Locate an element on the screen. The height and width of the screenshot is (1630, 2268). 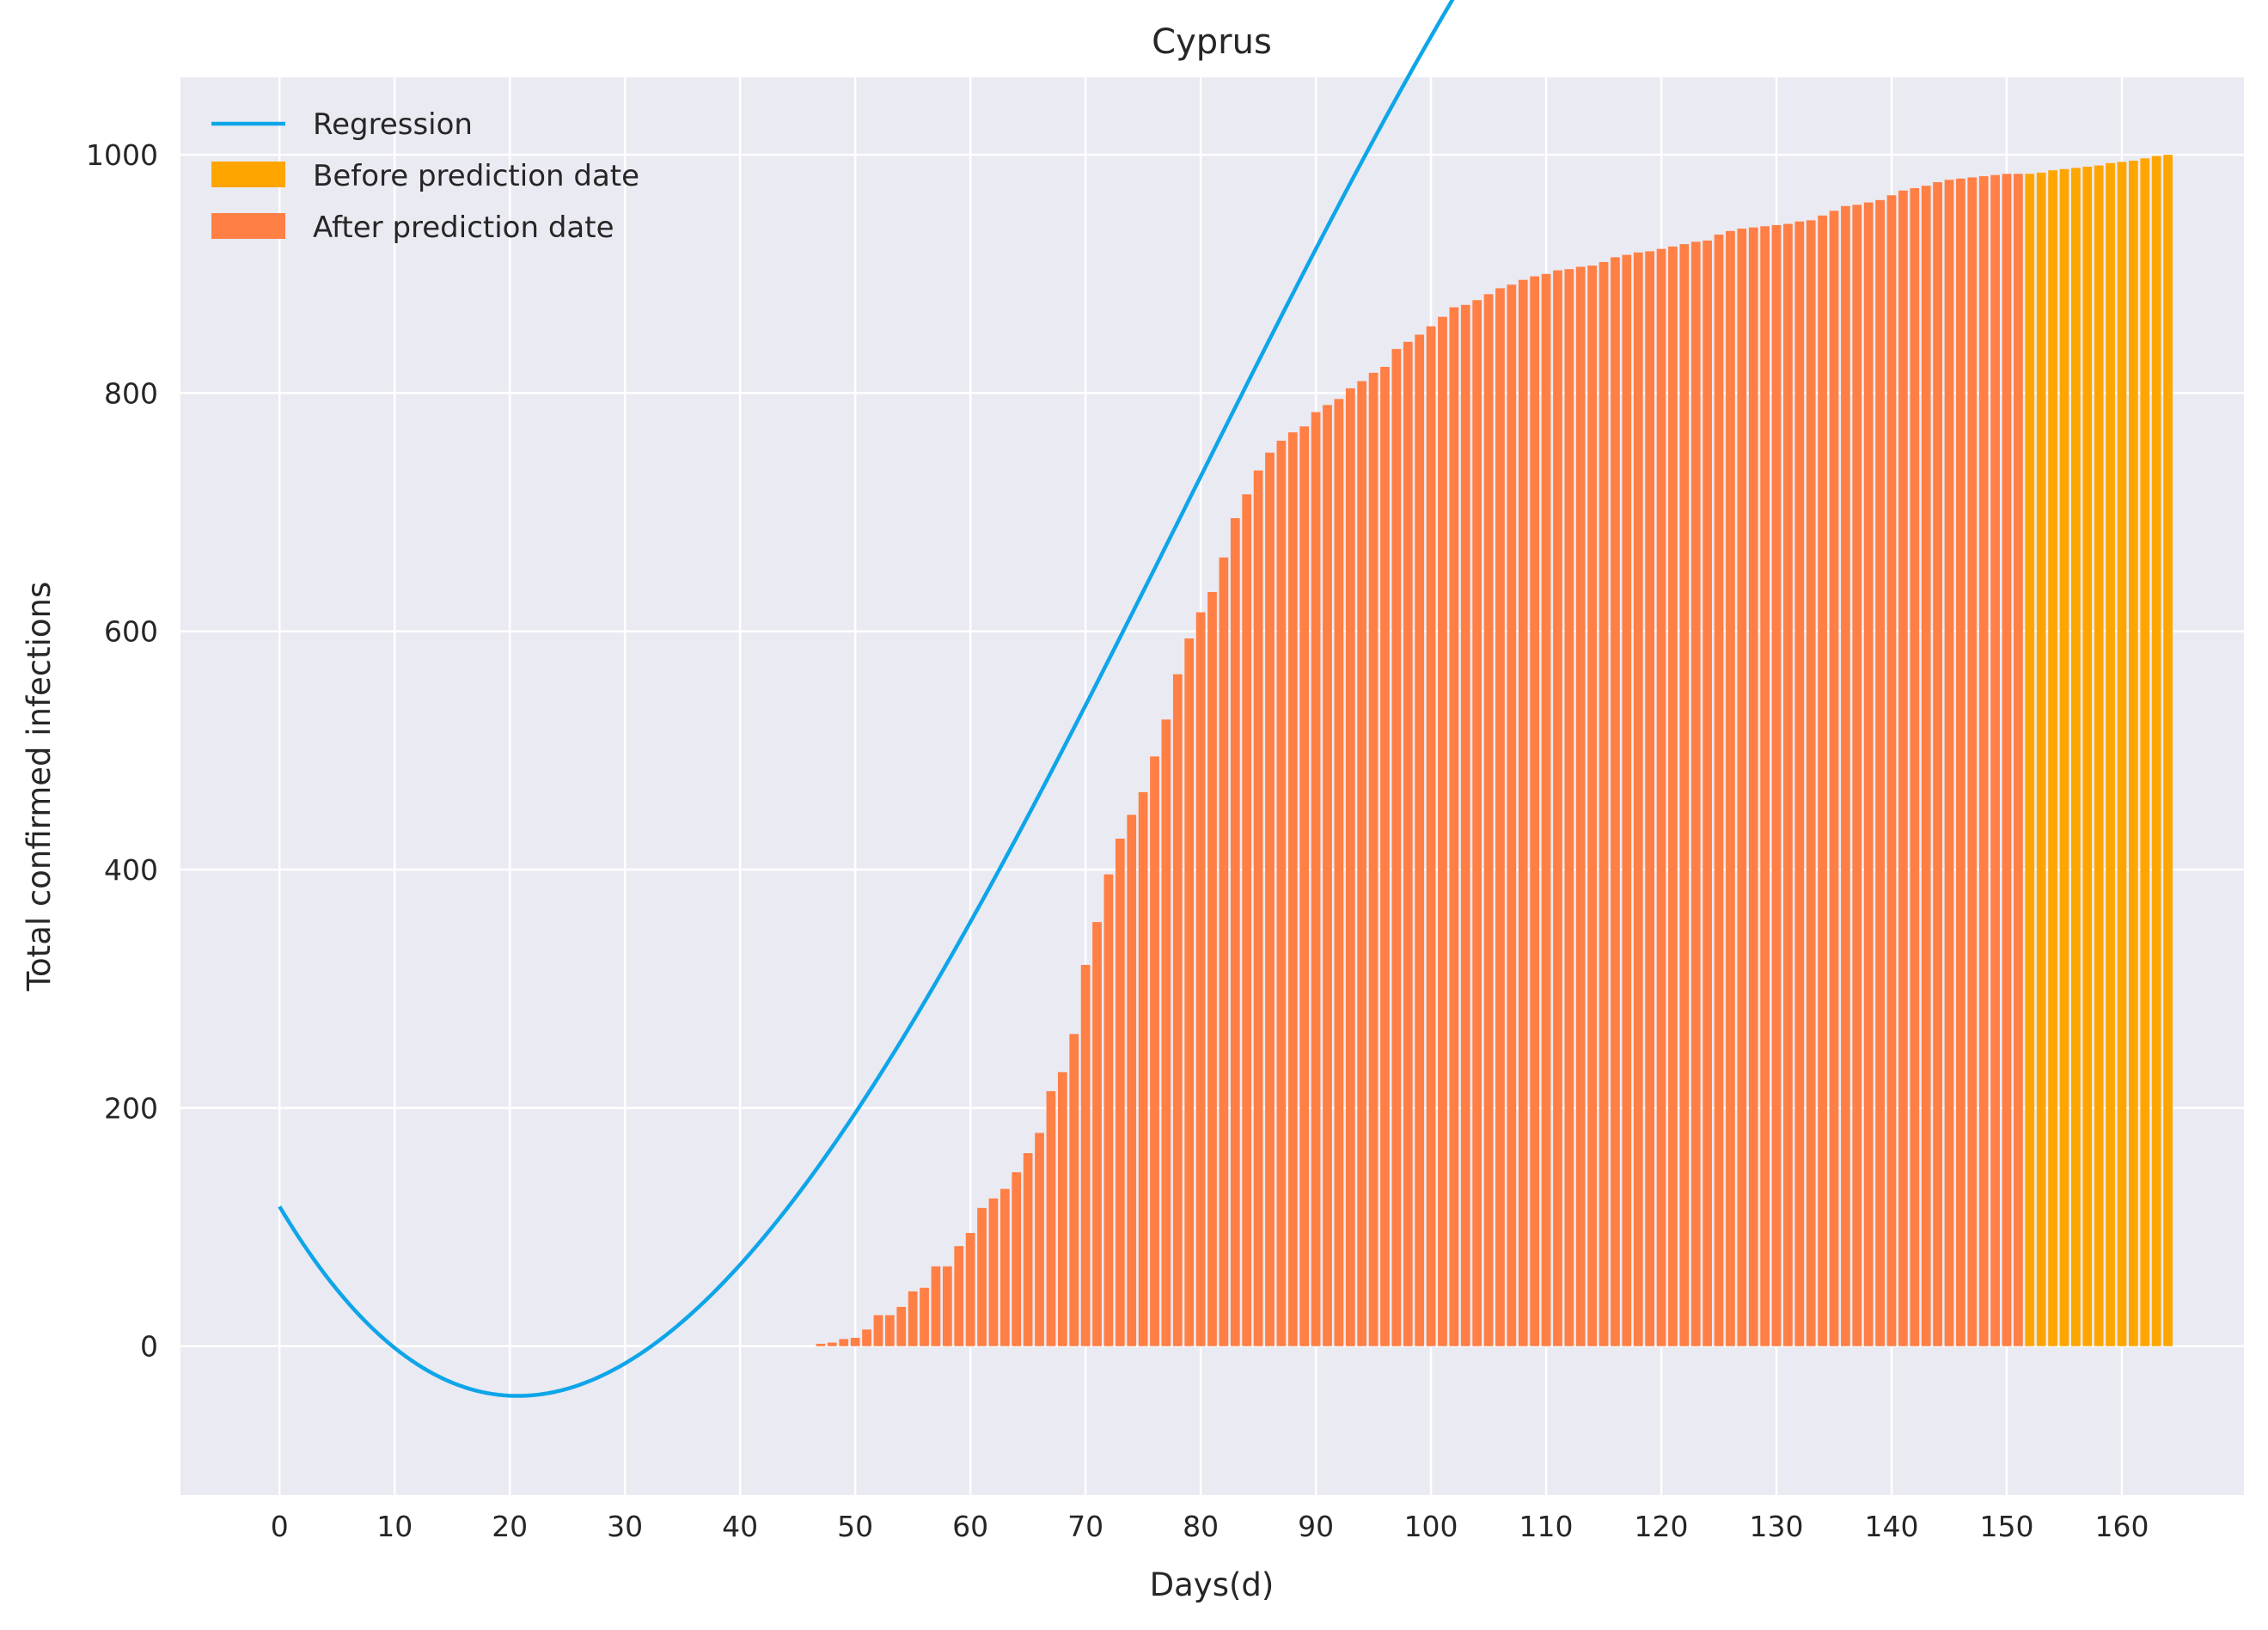
x-tick-label: 150 is located at coordinates (2006, 1526).